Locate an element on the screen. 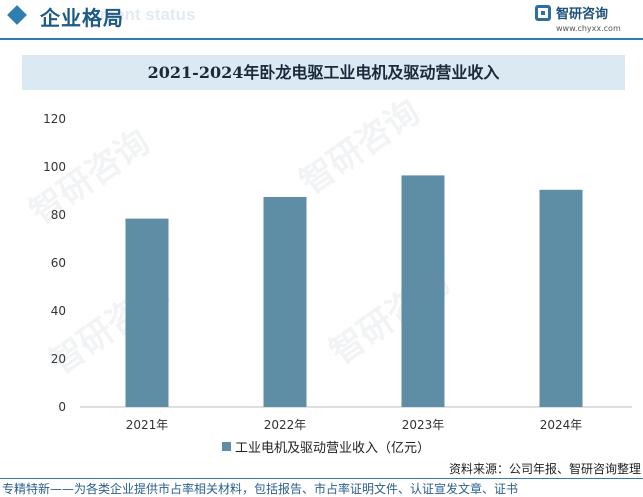 Image resolution: width=643 pixels, height=497 pixels. legend-label: 工业电机及驱动营业收入（亿元） is located at coordinates (333, 448).